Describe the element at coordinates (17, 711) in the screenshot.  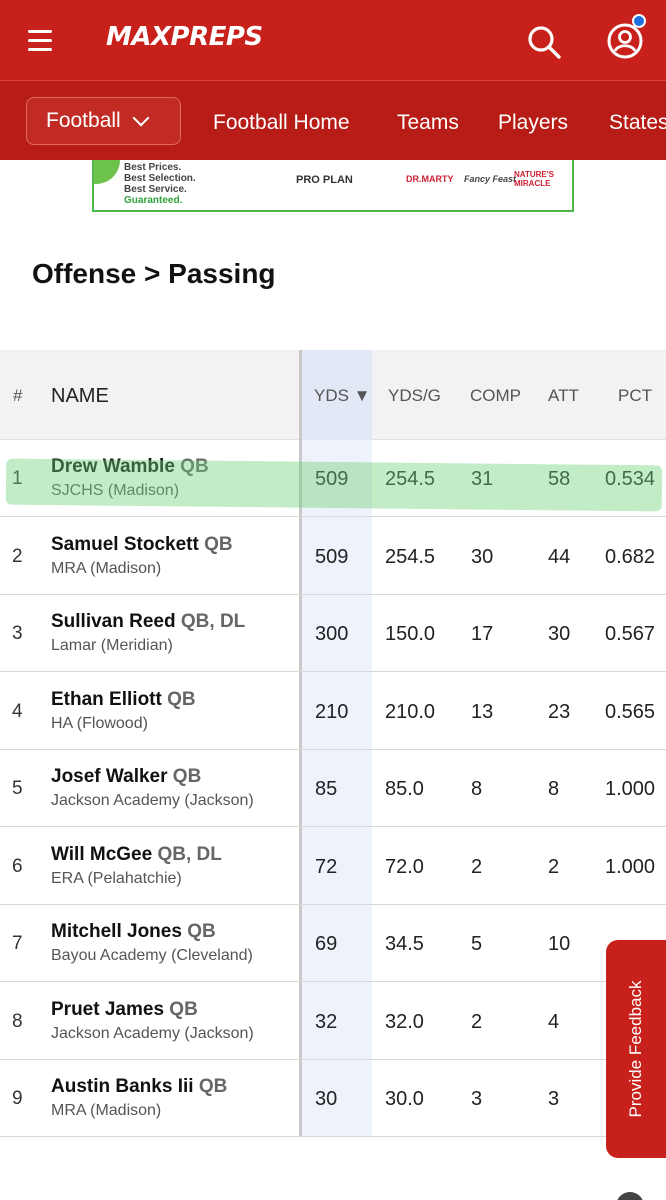
I see `row-rank: 4` at that location.